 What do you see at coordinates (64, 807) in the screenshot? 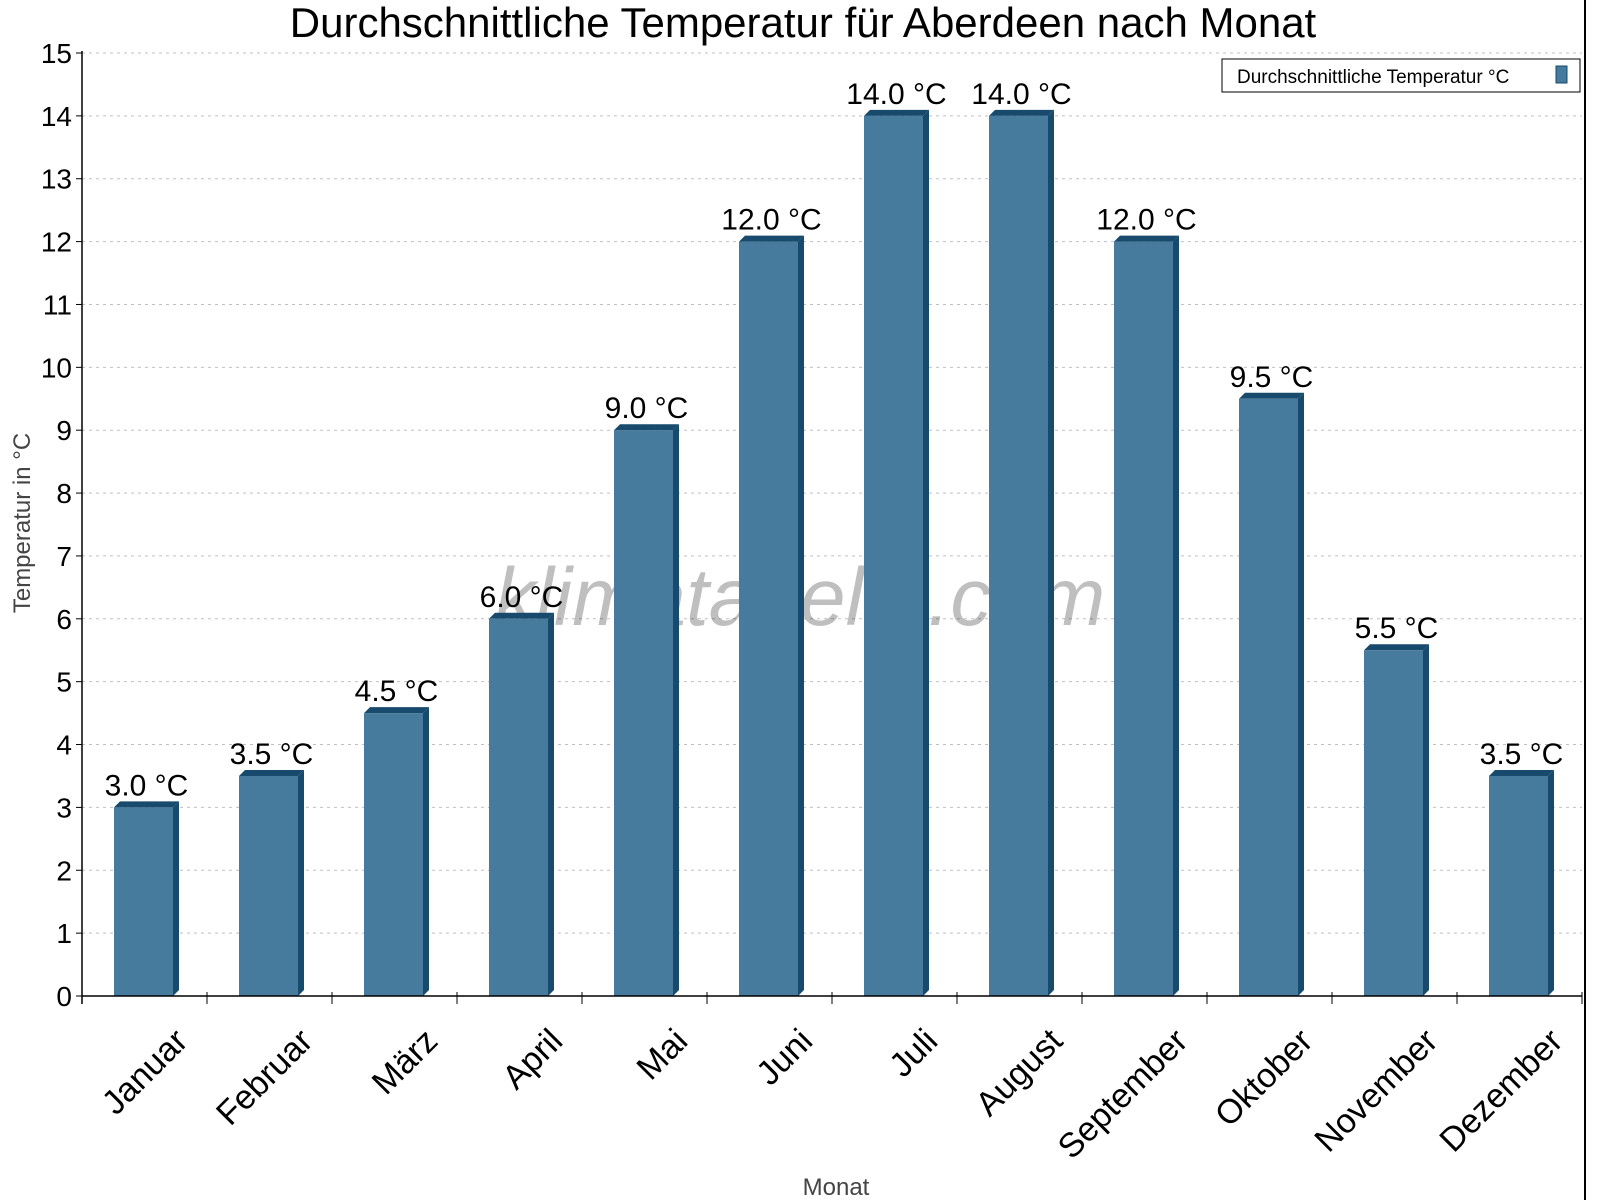
I see `y-tick-label: 3` at bounding box center [64, 807].